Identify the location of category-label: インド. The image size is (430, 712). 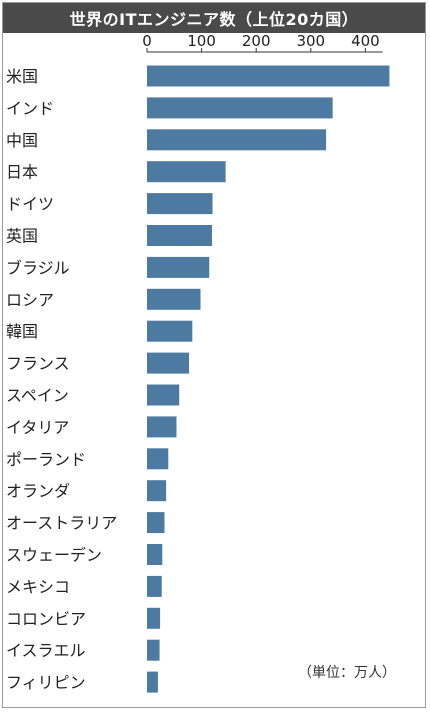
(30, 108).